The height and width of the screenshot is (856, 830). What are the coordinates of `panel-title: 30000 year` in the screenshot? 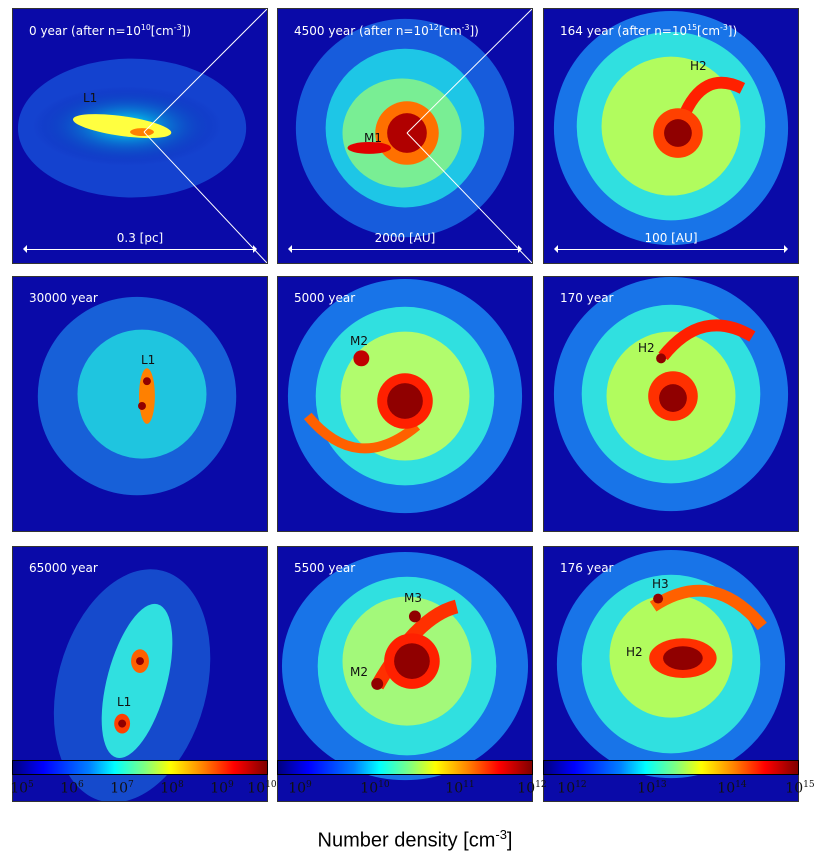 It's located at (63, 298).